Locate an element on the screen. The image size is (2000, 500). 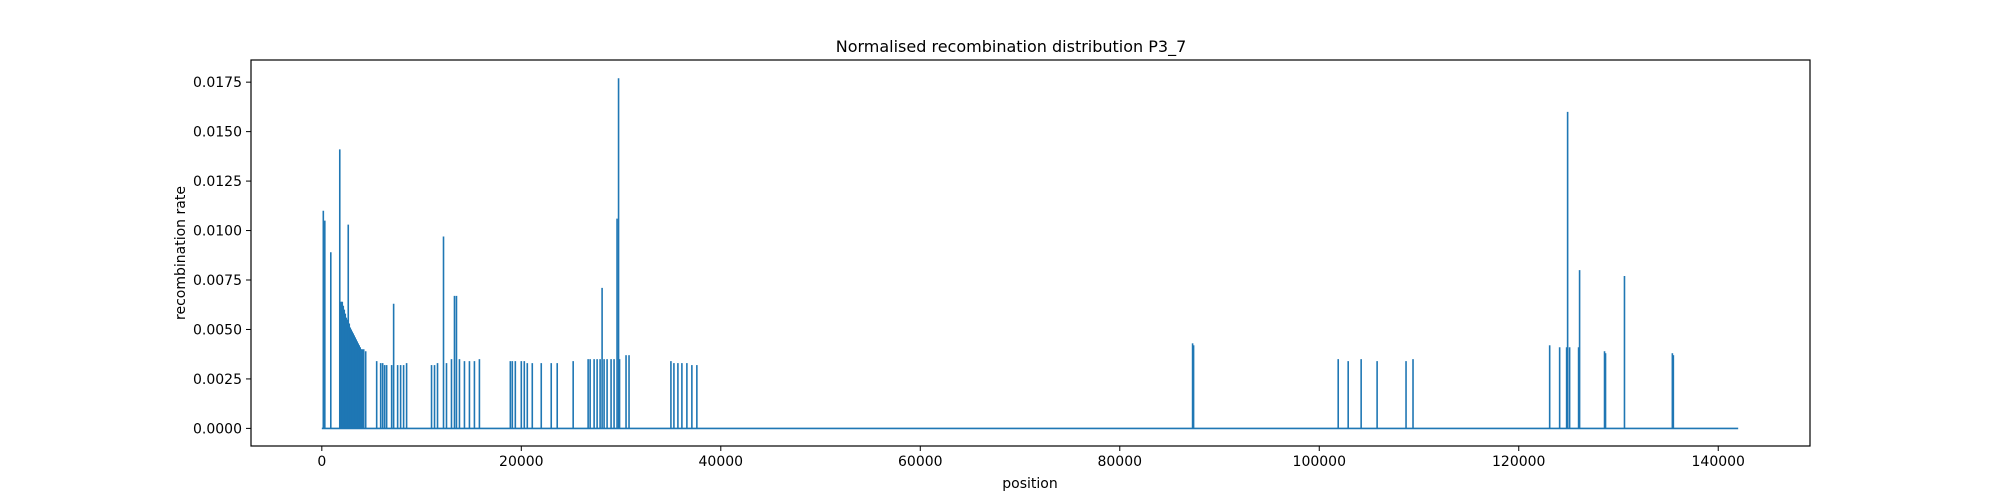
y-tick-label: 0.0050 is located at coordinates (217, 330).